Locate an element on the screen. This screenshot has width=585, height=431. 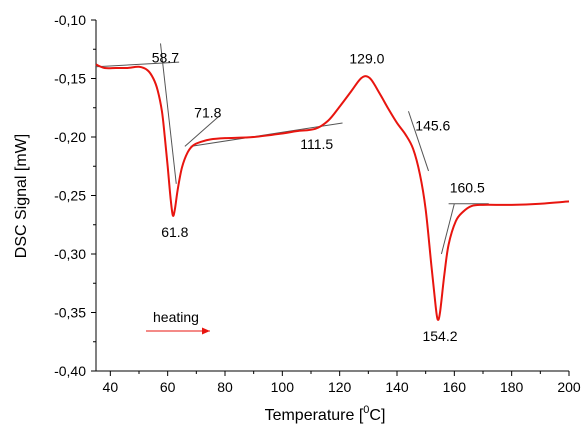
x-tick-label: 140 is located at coordinates (397, 387).